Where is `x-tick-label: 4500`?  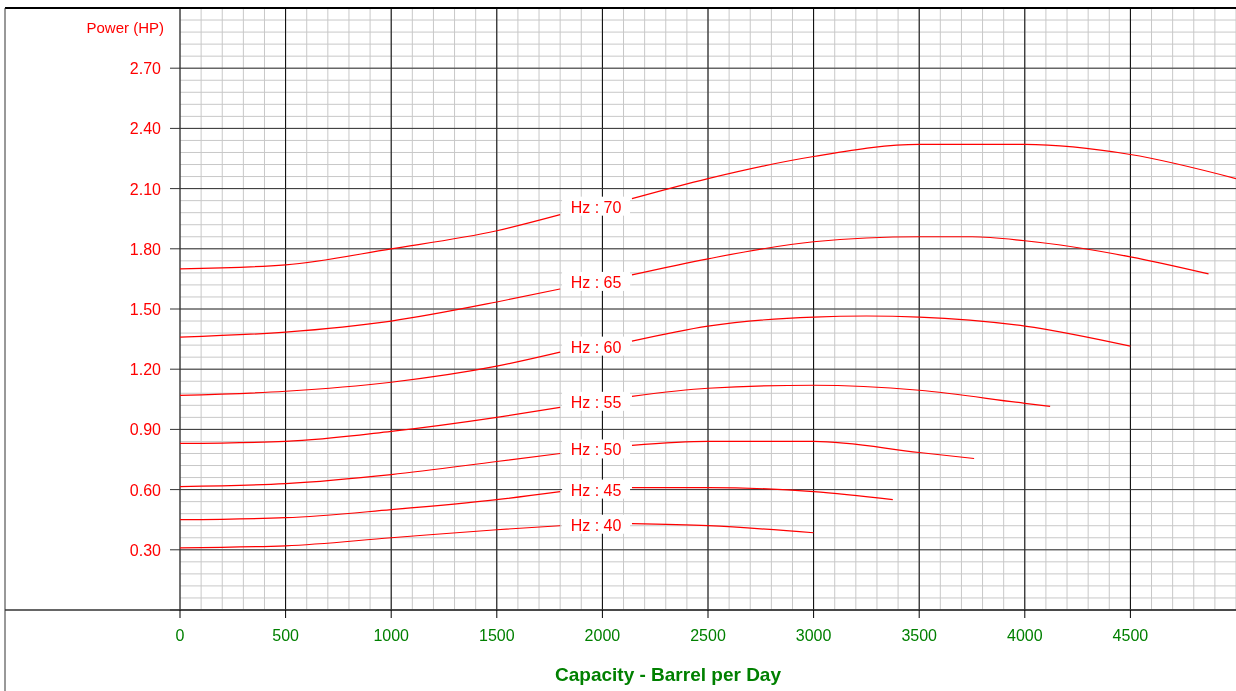
x-tick-label: 4500 is located at coordinates (1130, 635).